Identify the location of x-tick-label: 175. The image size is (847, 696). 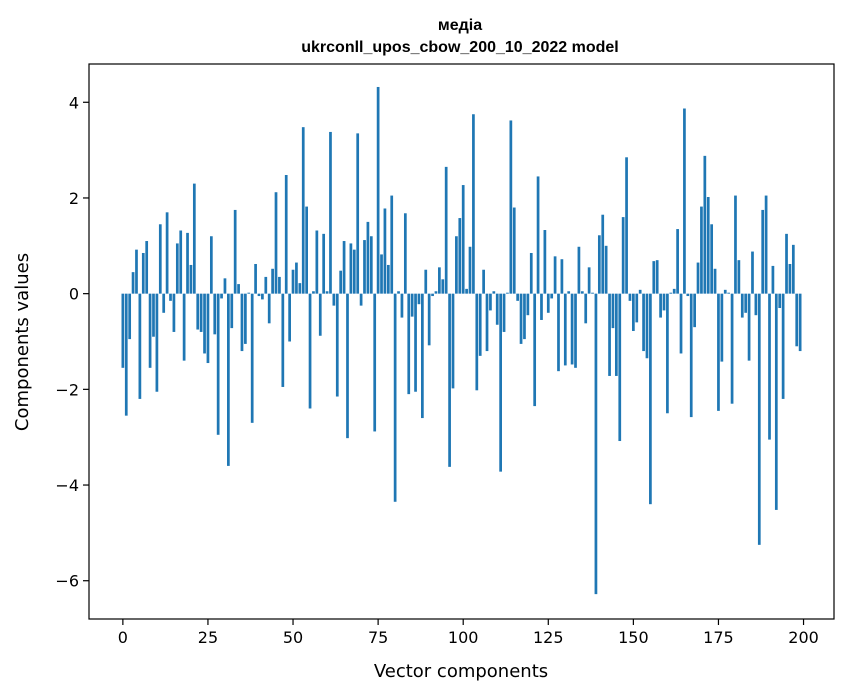
(718, 637).